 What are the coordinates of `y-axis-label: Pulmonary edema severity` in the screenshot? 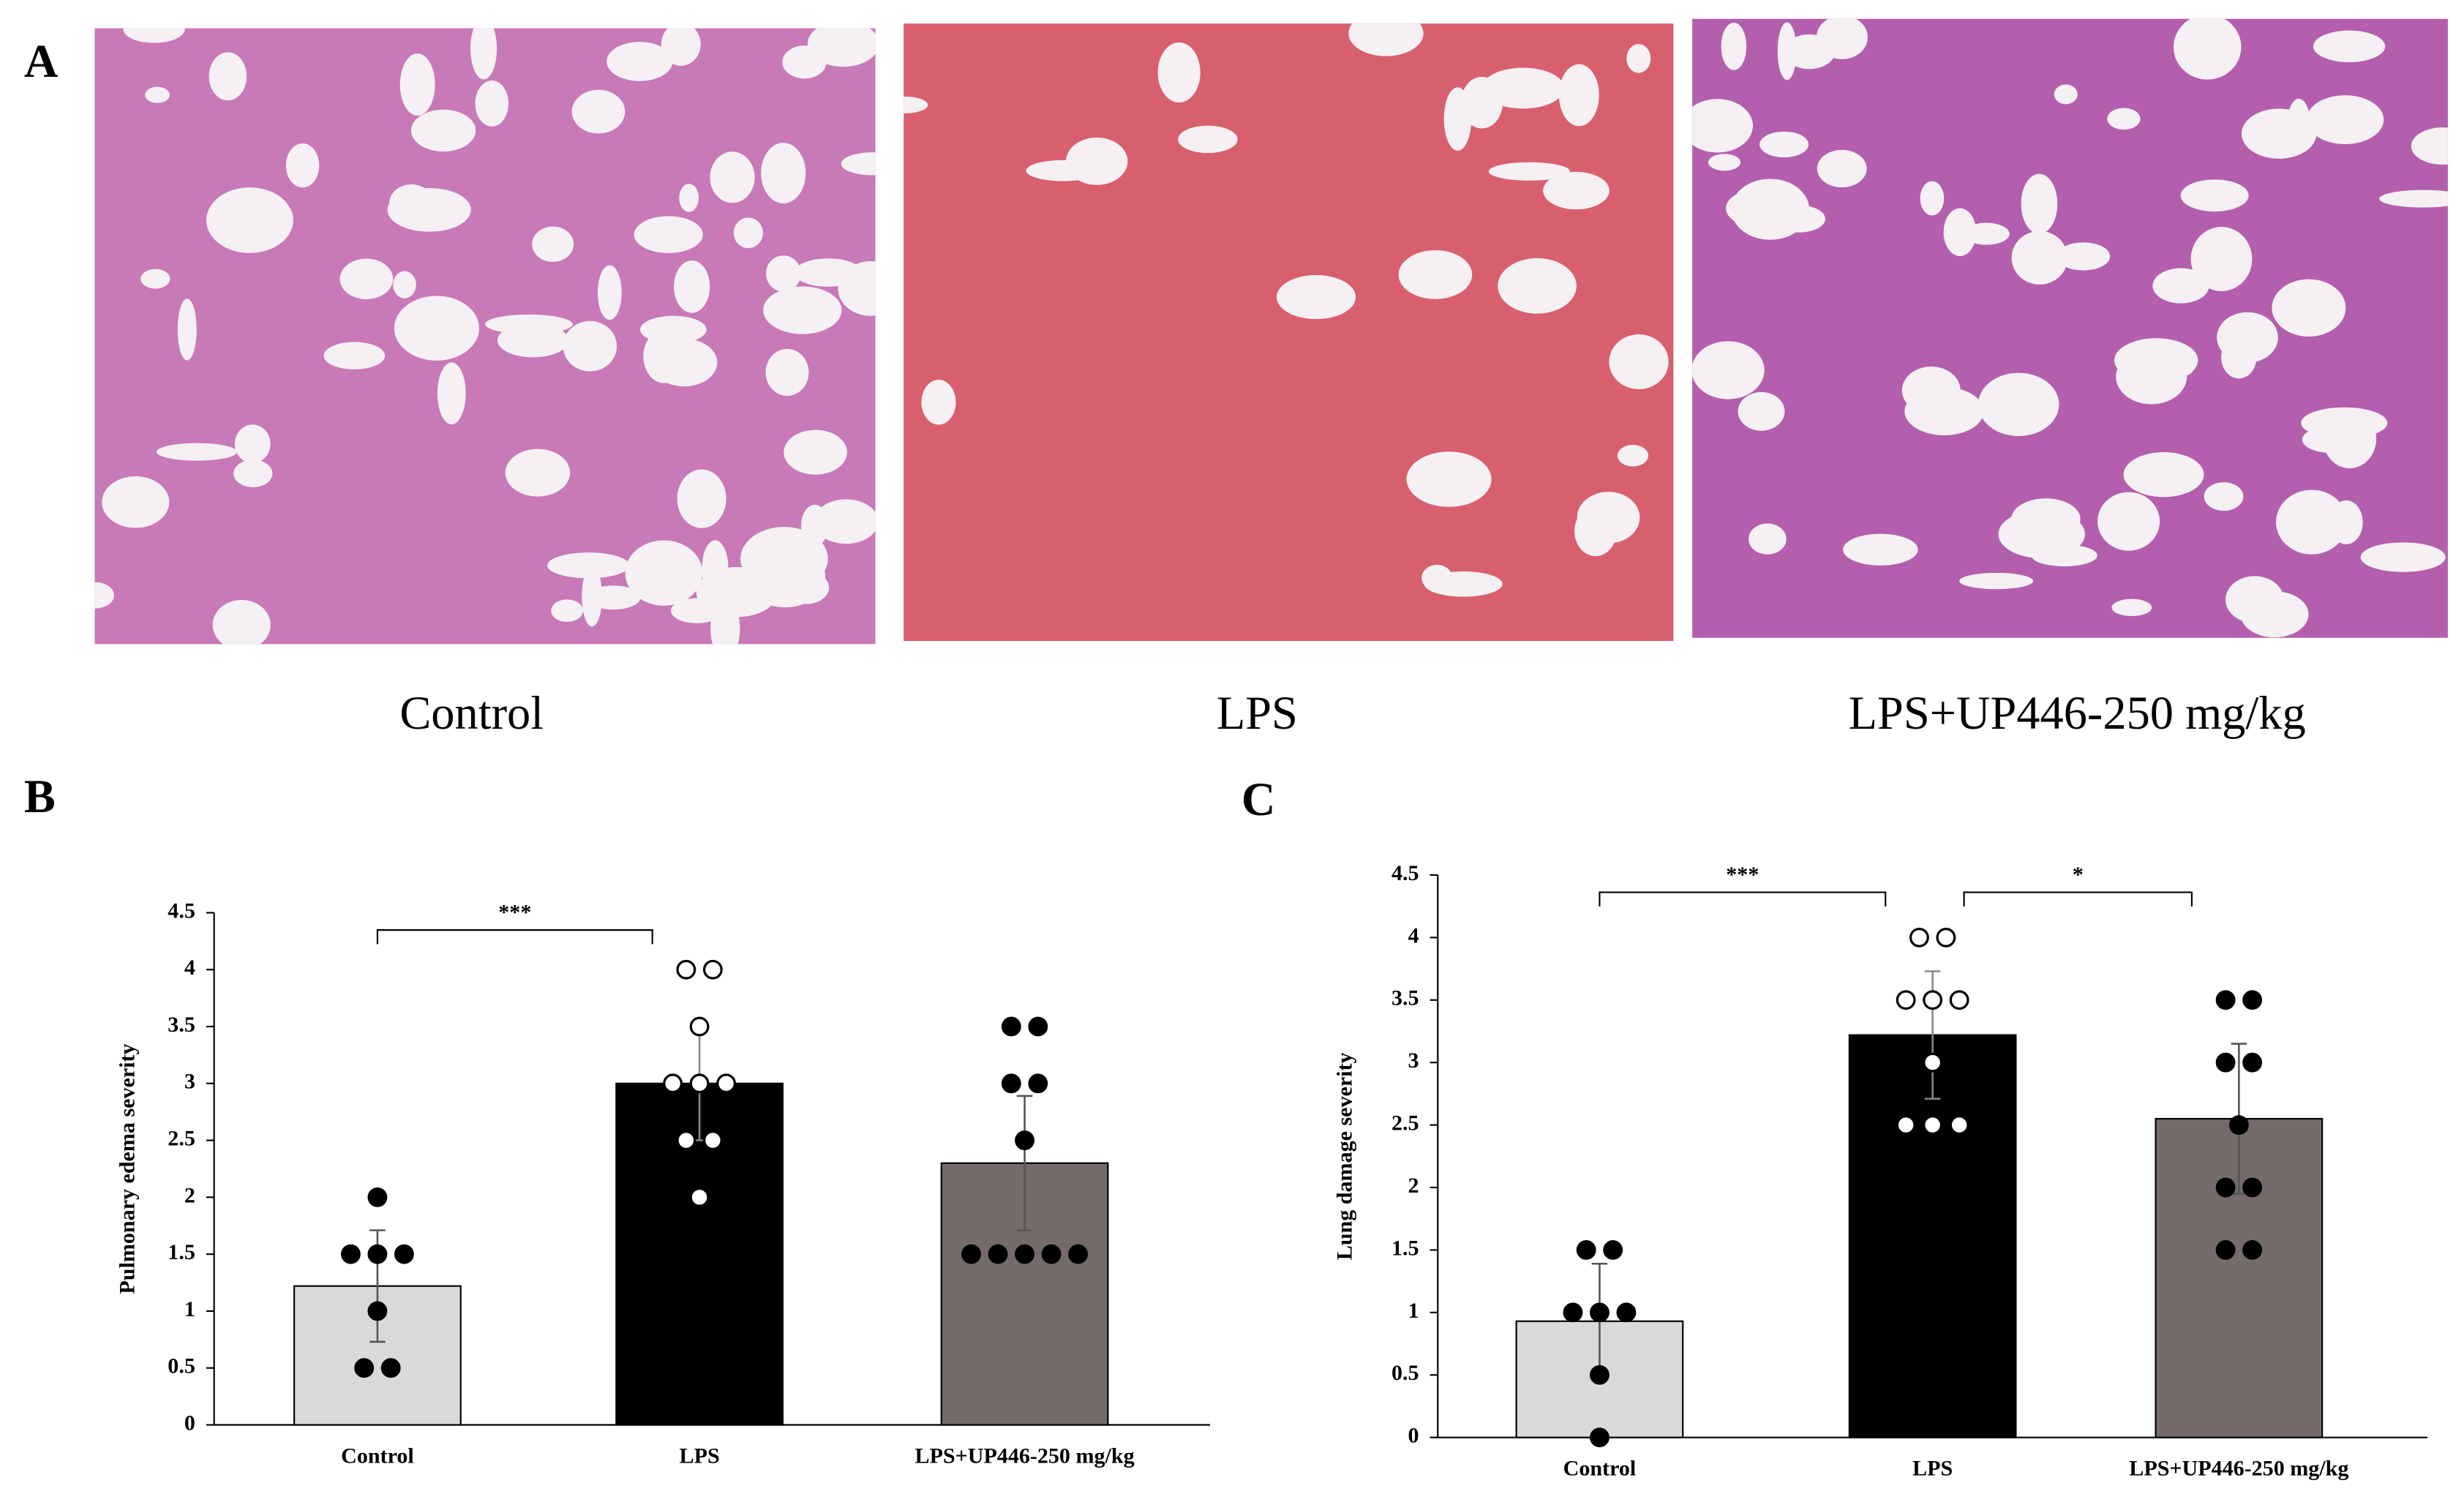 It's located at (127, 1168).